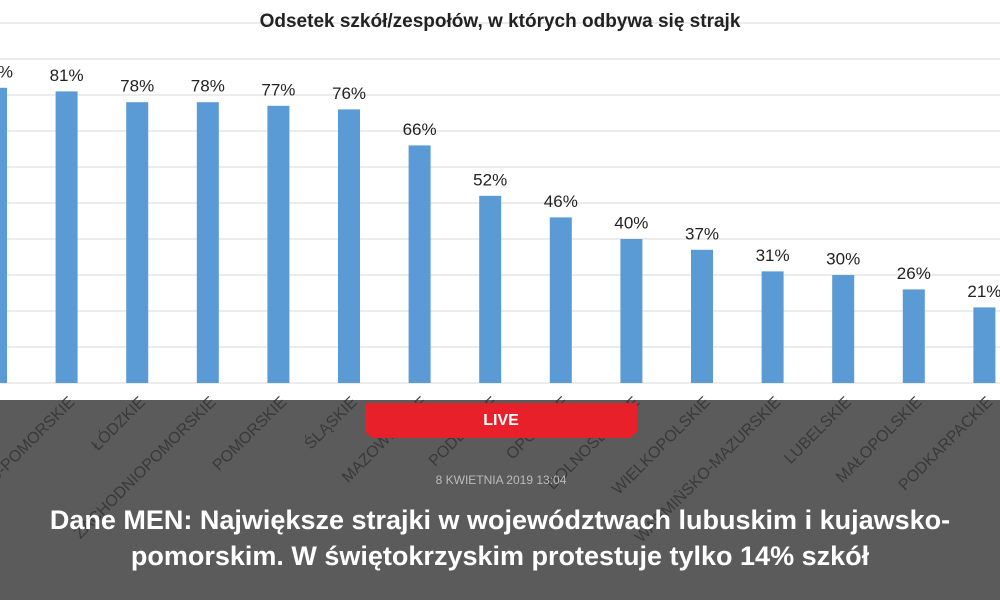  What do you see at coordinates (490, 179) in the screenshot?
I see `value-label: 52%` at bounding box center [490, 179].